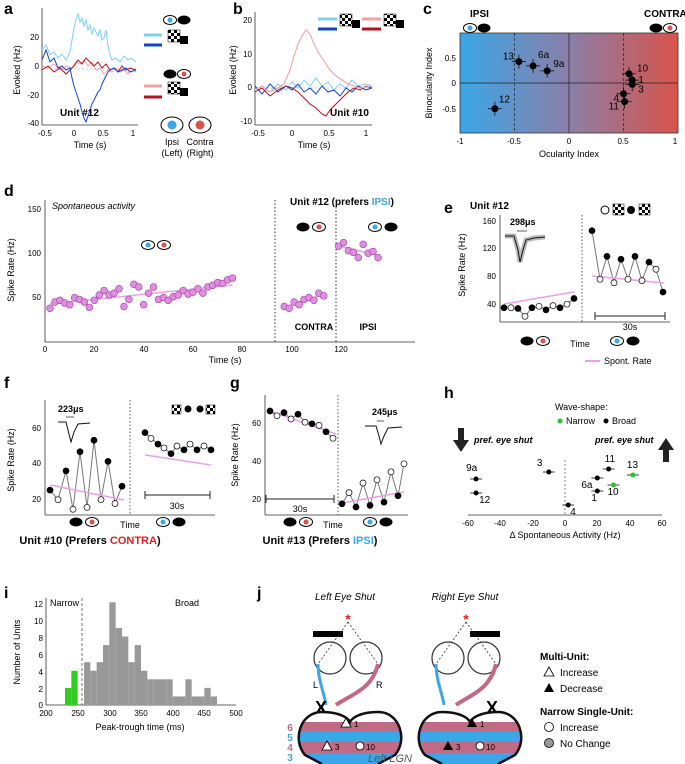 The width and height of the screenshot is (685, 764). What do you see at coordinates (141, 713) in the screenshot?
I see `i-xtick-3: 350` at bounding box center [141, 713].